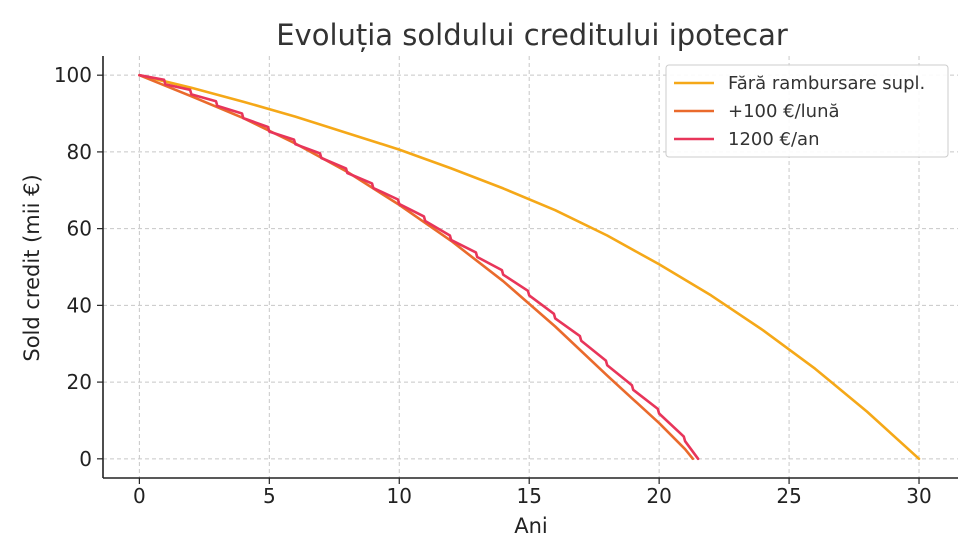 The width and height of the screenshot is (980, 560). What do you see at coordinates (139, 496) in the screenshot?
I see `x-tick-label: 0` at bounding box center [139, 496].